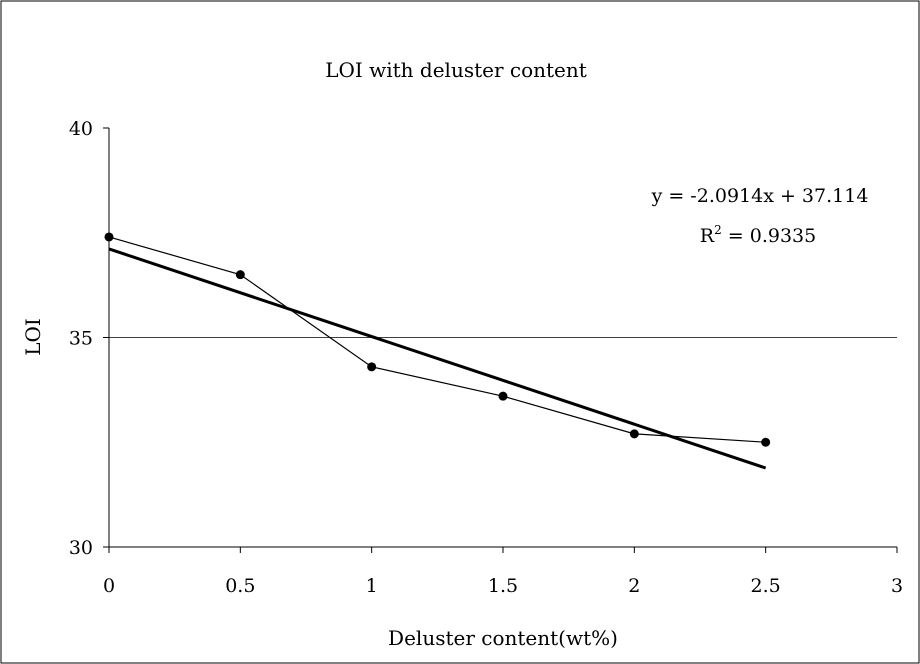 The image size is (920, 664). Describe the element at coordinates (718, 230) in the screenshot. I see `r2-superscript: 2` at that location.